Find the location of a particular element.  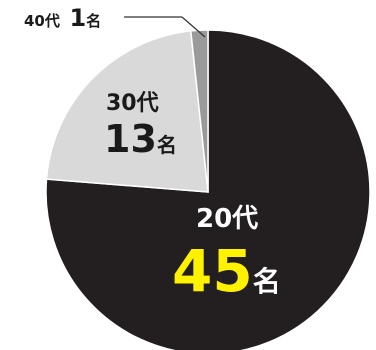

slice-label-30s-value: 13名 is located at coordinates (140, 139).